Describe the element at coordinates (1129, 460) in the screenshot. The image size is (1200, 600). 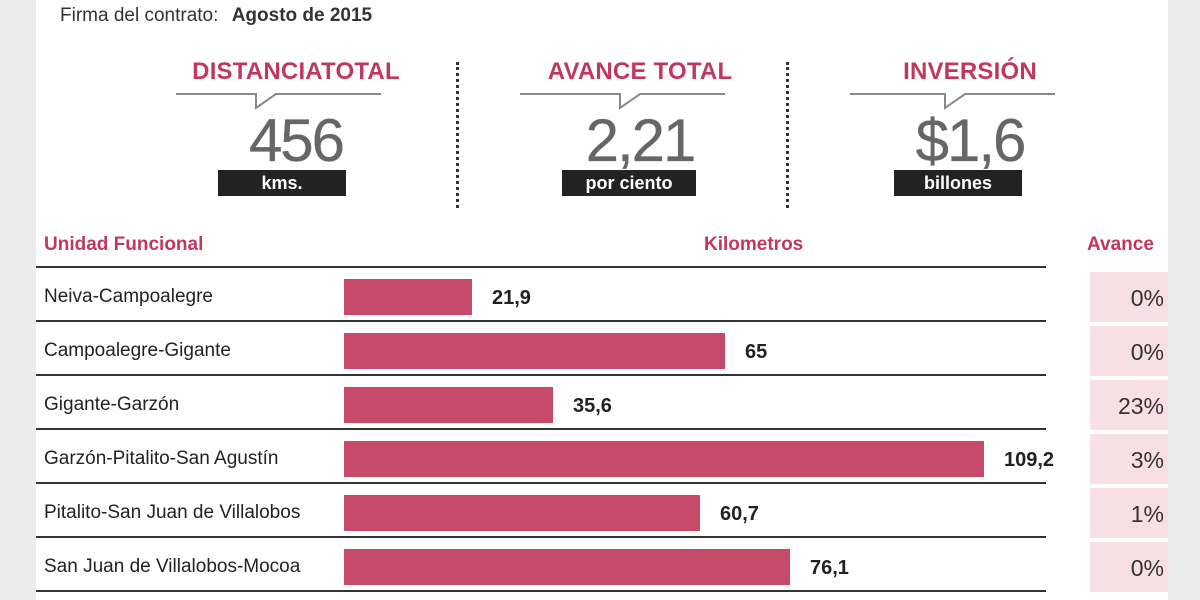
I see `avance-cell: 3%` at that location.